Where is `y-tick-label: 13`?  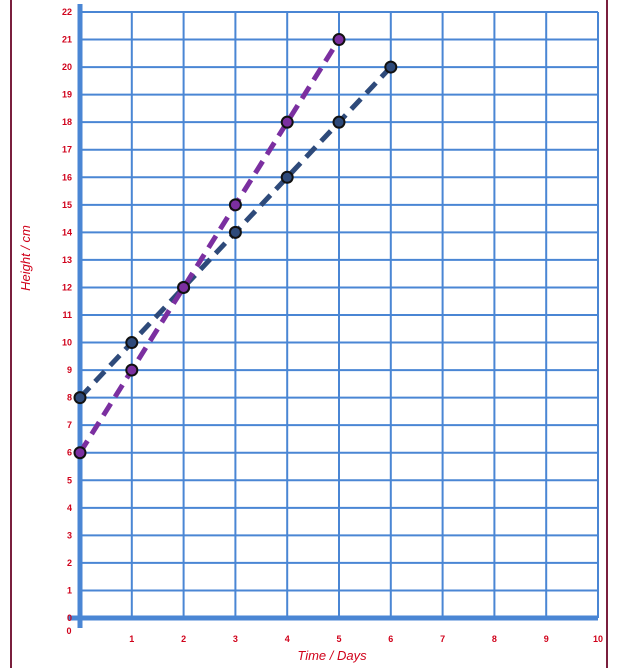 y-tick-label: 13 is located at coordinates (67, 260).